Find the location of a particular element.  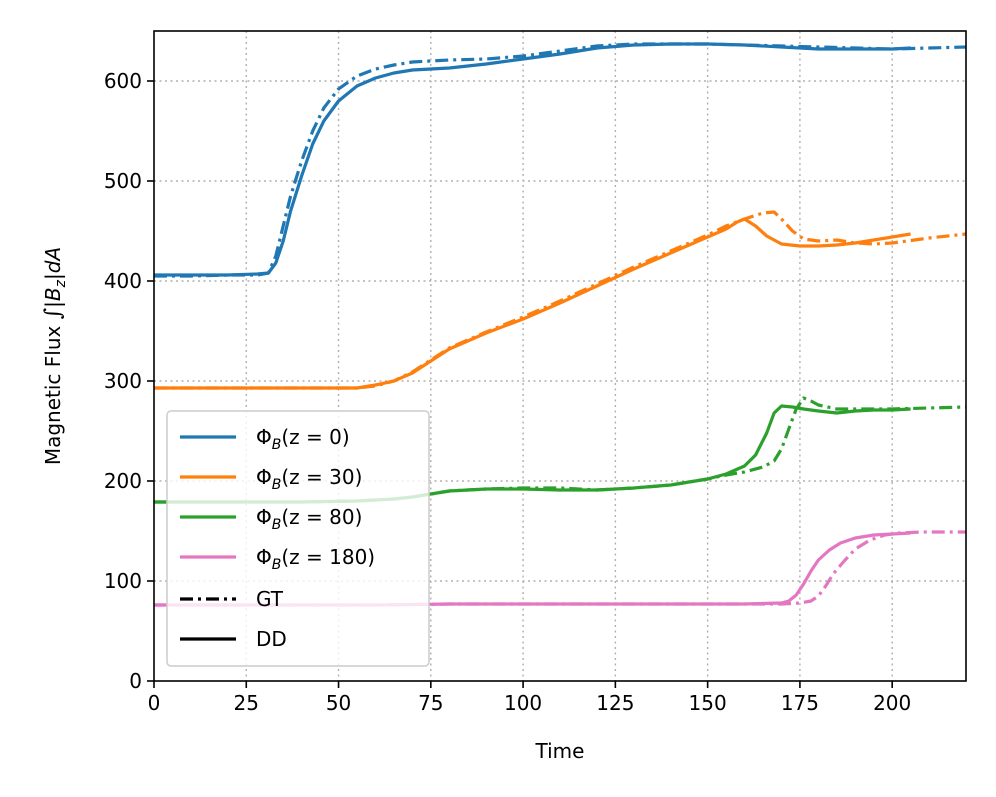

legend-label-z0: ΦB(z = 0) is located at coordinates (303, 439).